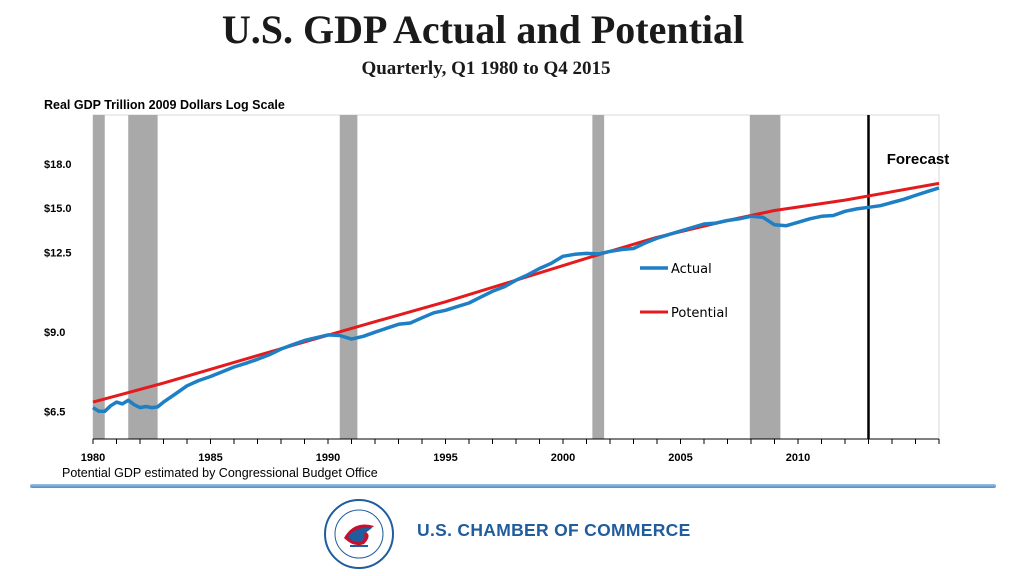 This screenshot has width=1024, height=576. I want to click on x-tick-label-6: 2010, so click(798, 458).